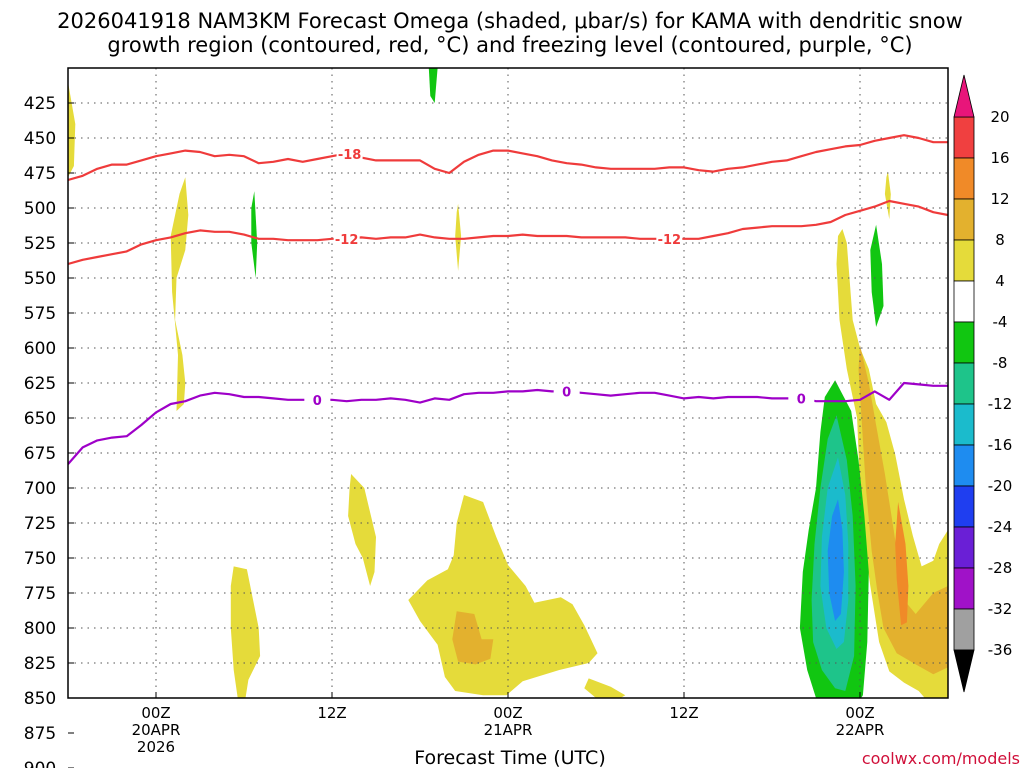 This screenshot has height=768, width=1024. Describe the element at coordinates (1000, 281) in the screenshot. I see `colorbar-label-4: 4` at that location.